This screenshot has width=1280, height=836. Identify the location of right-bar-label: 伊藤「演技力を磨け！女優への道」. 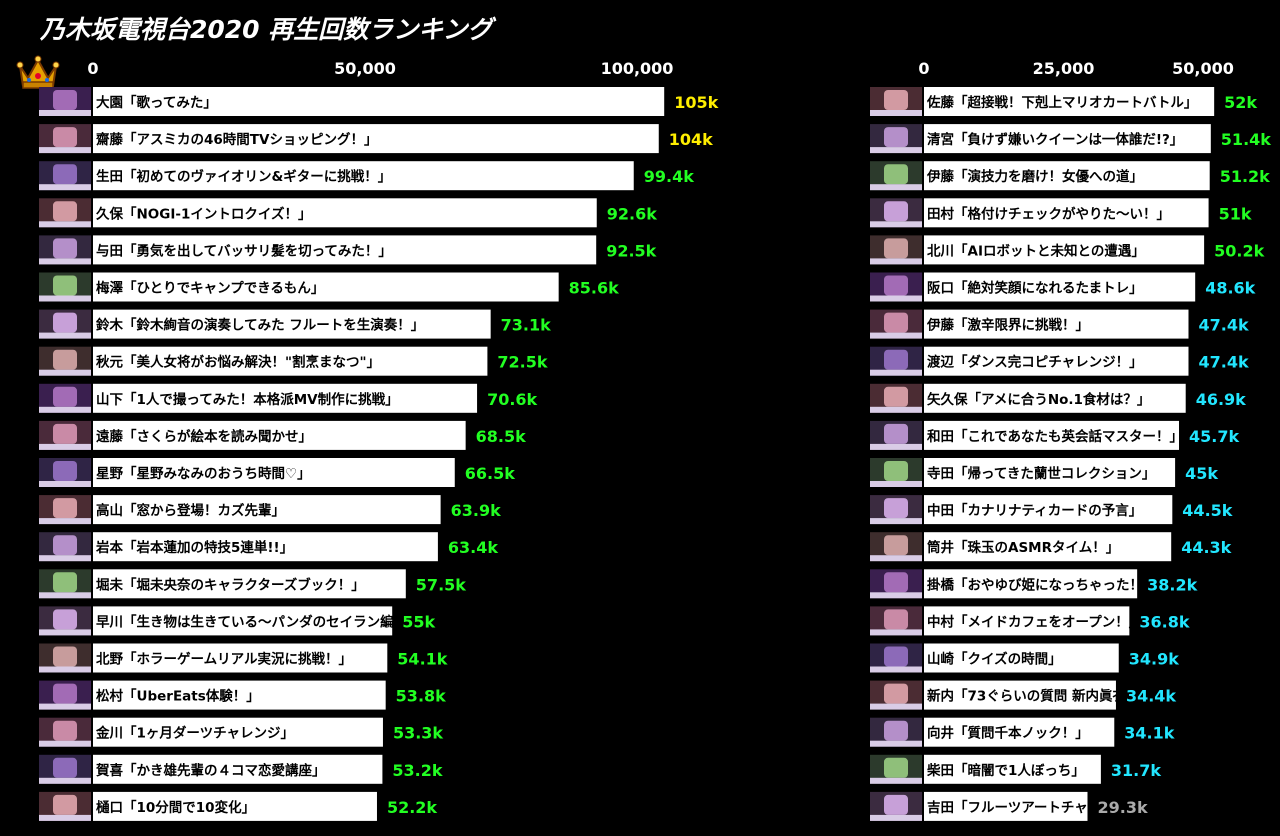
(1034, 176).